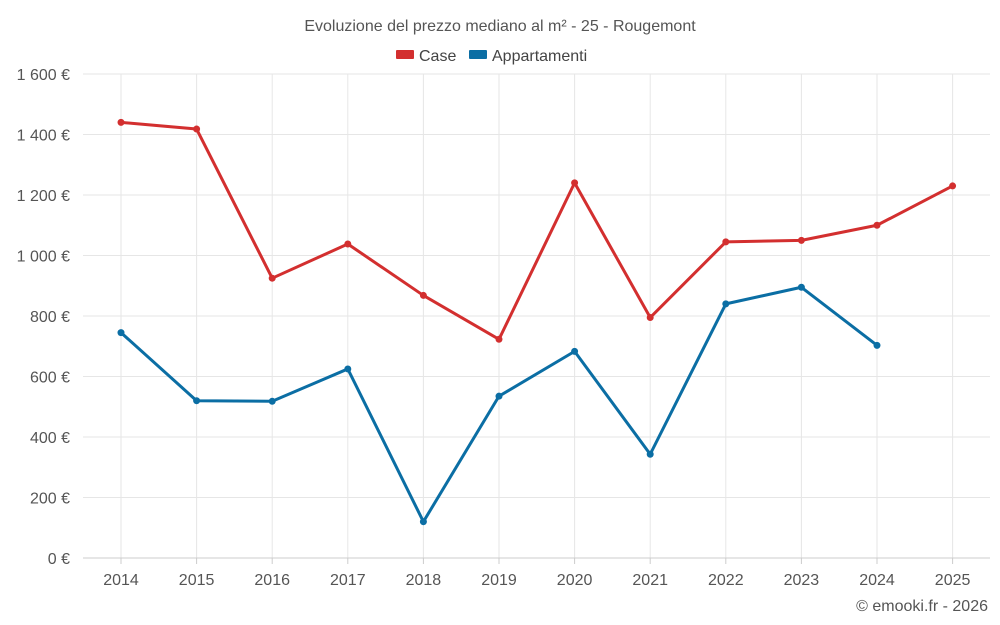  What do you see at coordinates (43, 257) in the screenshot?
I see `y-tick-label: 1 000 €` at bounding box center [43, 257].